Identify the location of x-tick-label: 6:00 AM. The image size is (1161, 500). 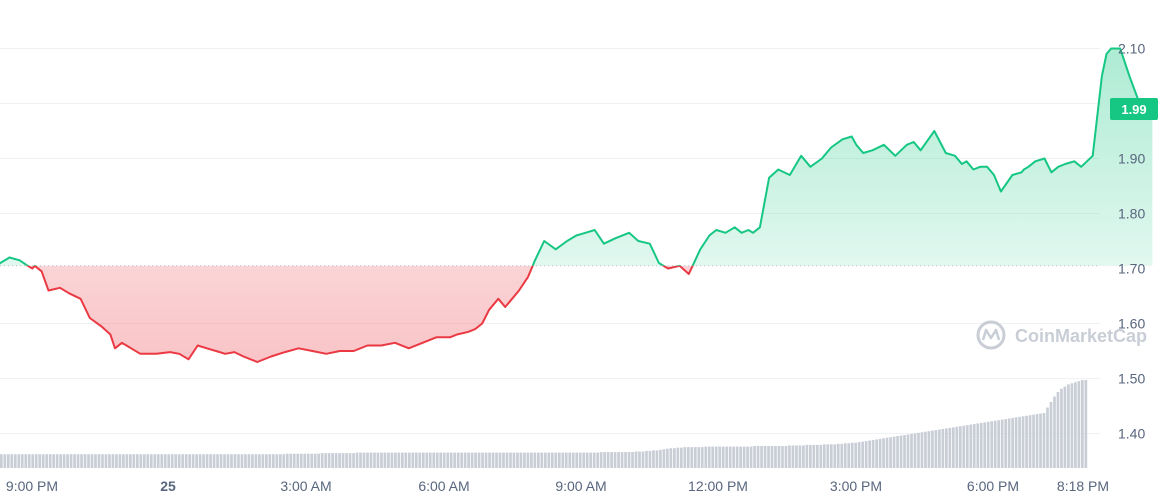
(443, 486).